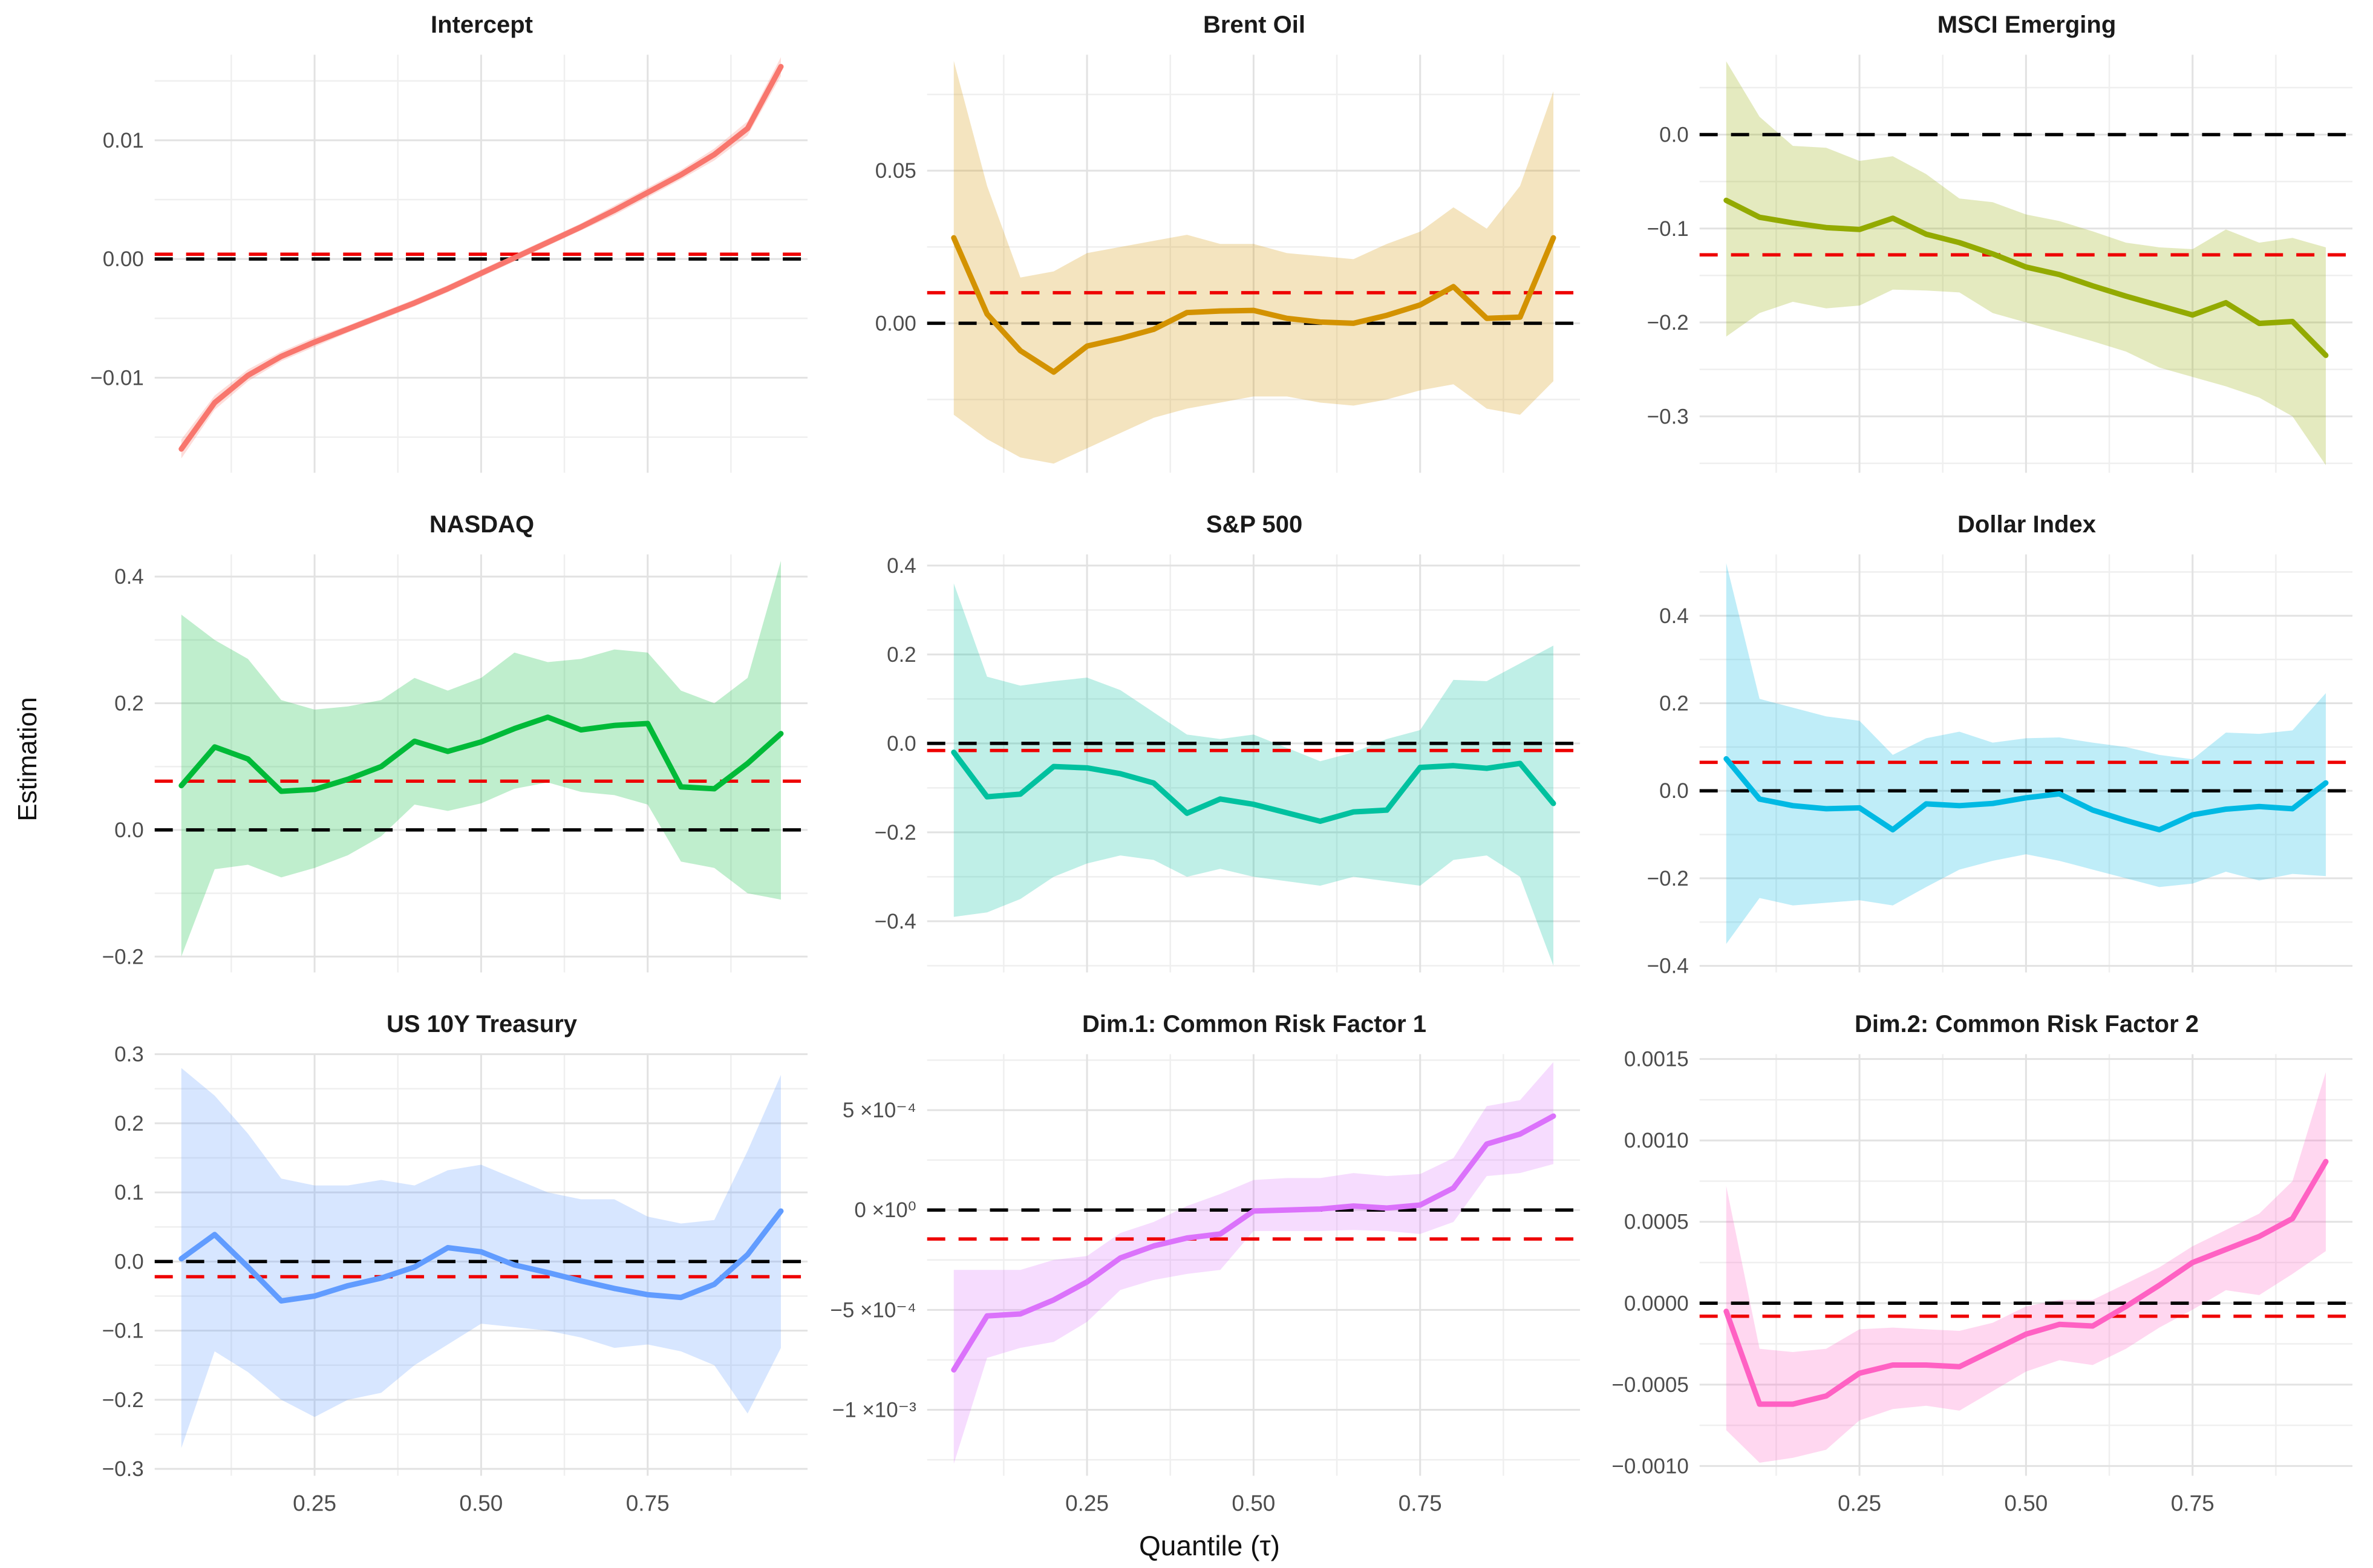 The width and height of the screenshot is (2373, 1568). I want to click on panel-msci-emerging: MSCI Emerging 0.0 −0.1 −0.2 −0.3, so click(1982, 243).